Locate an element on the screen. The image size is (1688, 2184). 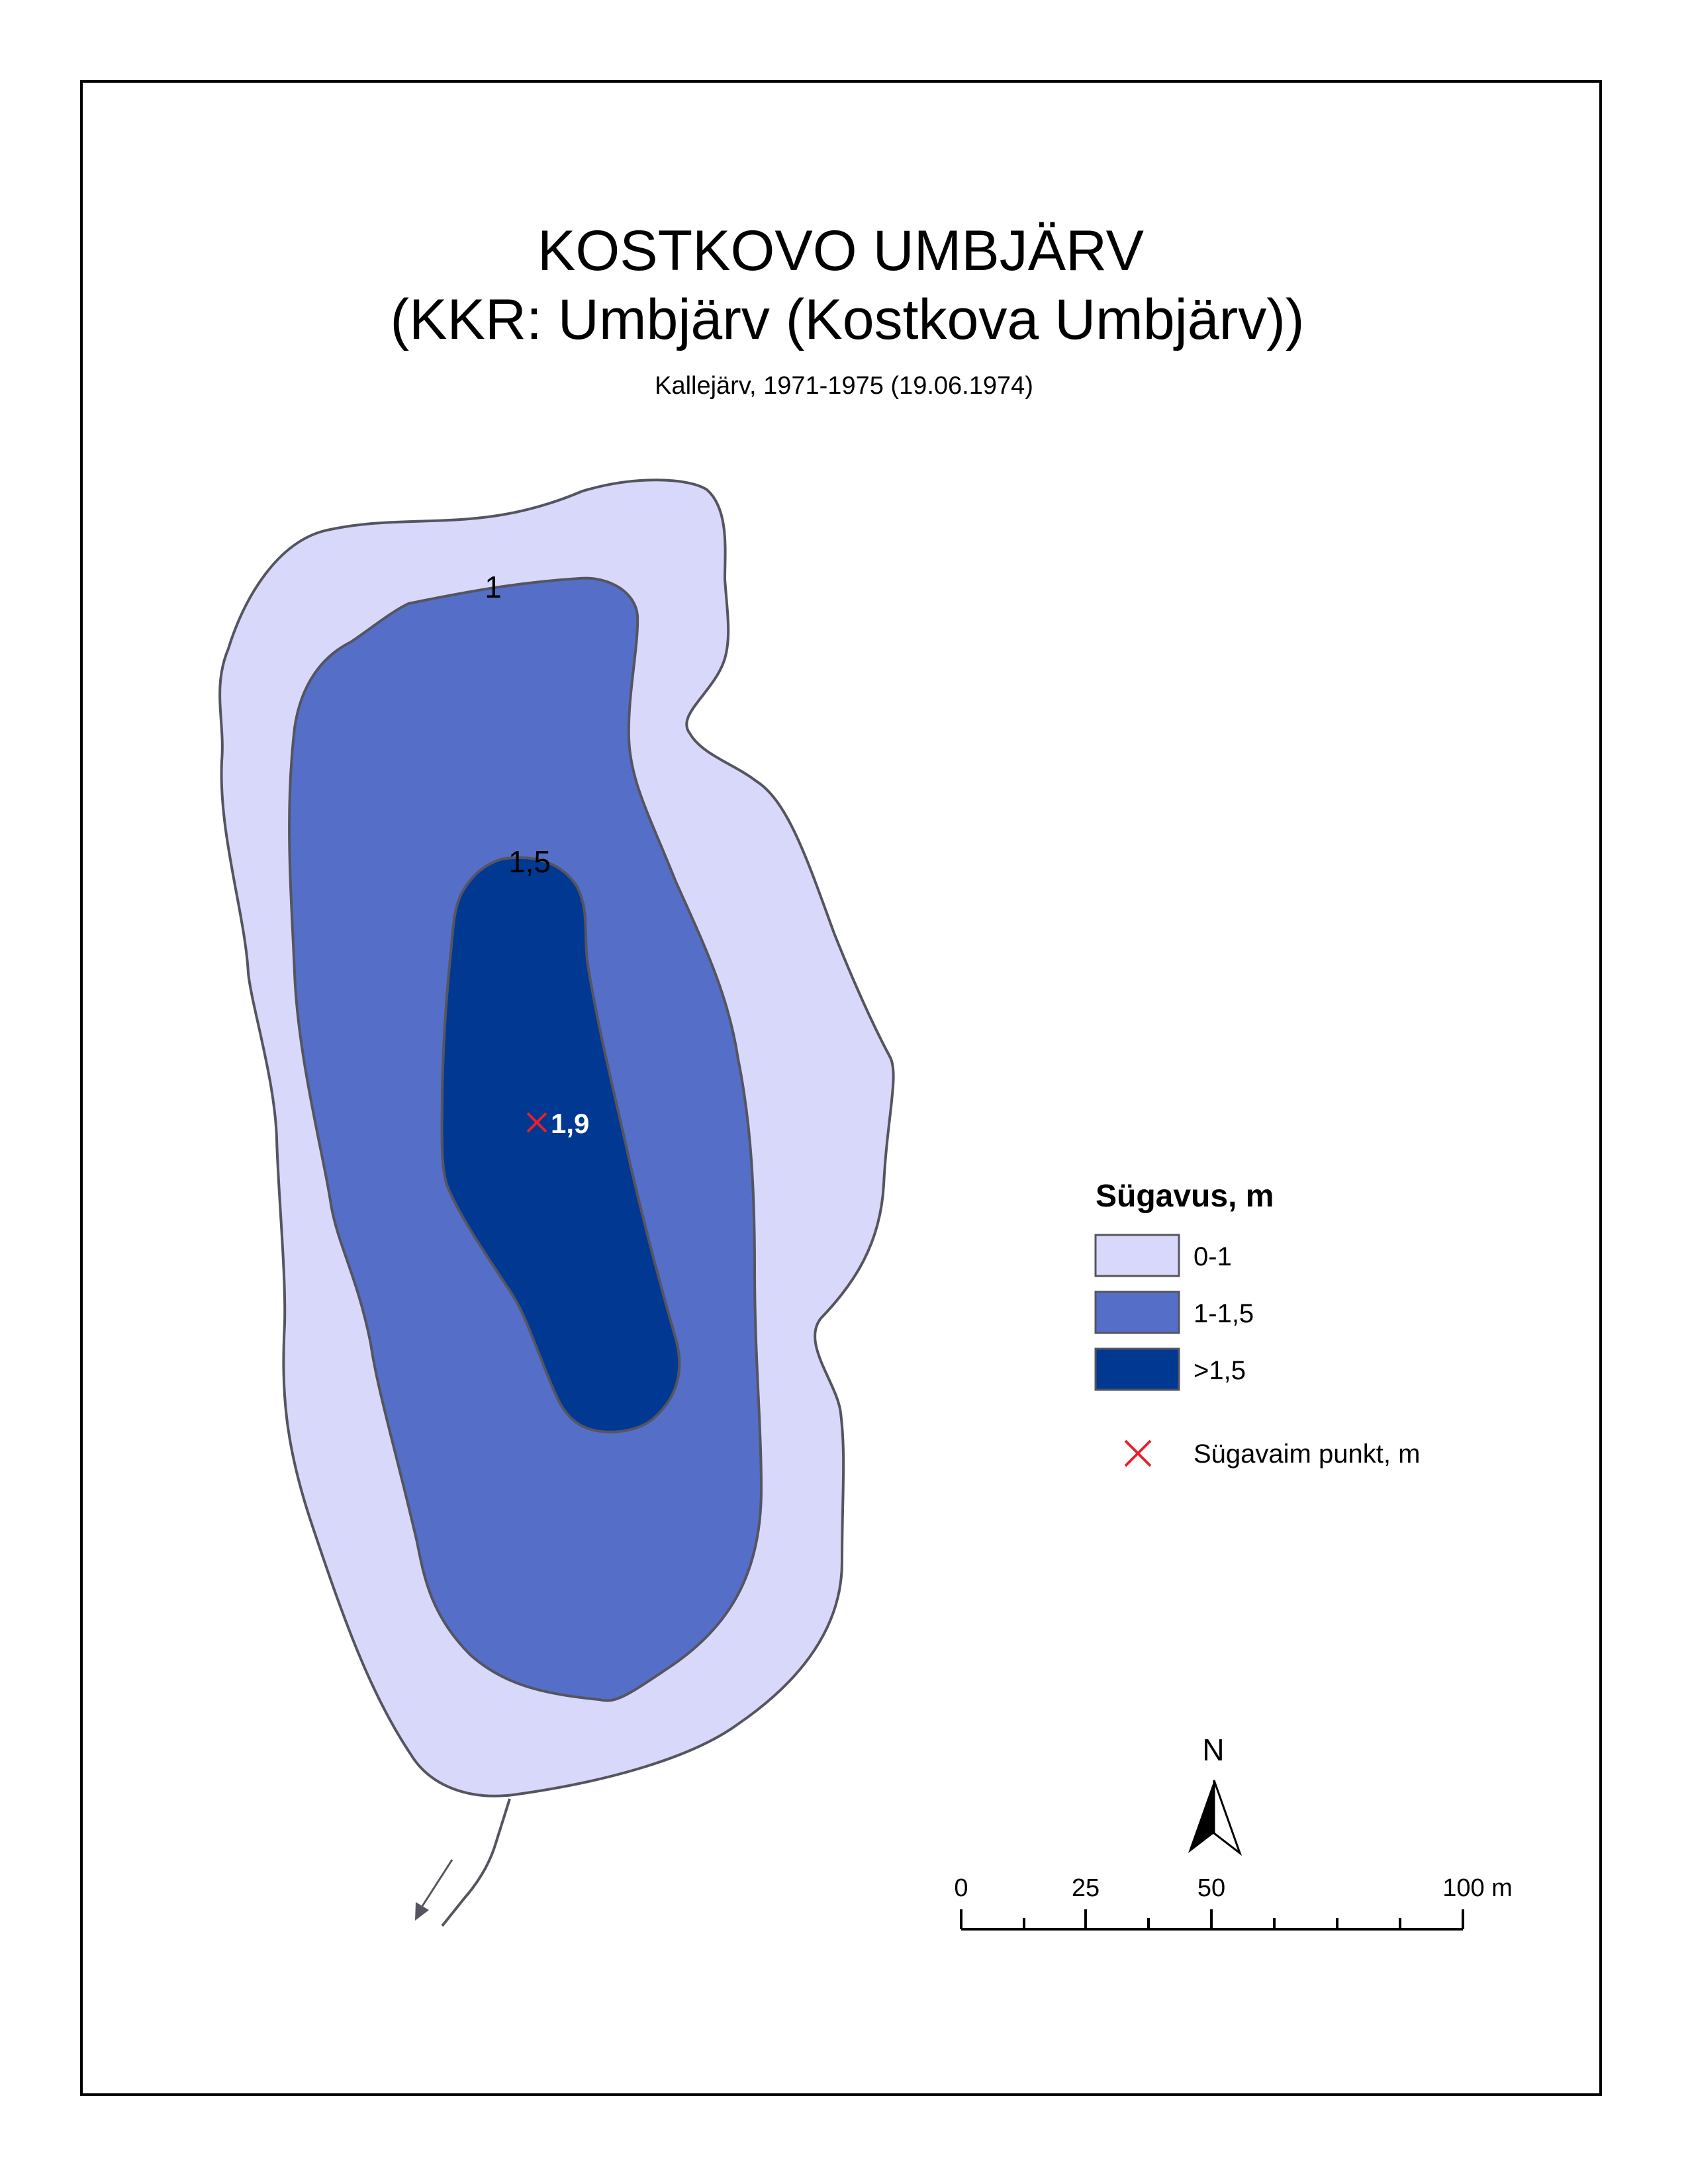
legend-title: Sügavus, m is located at coordinates (1185, 1196).